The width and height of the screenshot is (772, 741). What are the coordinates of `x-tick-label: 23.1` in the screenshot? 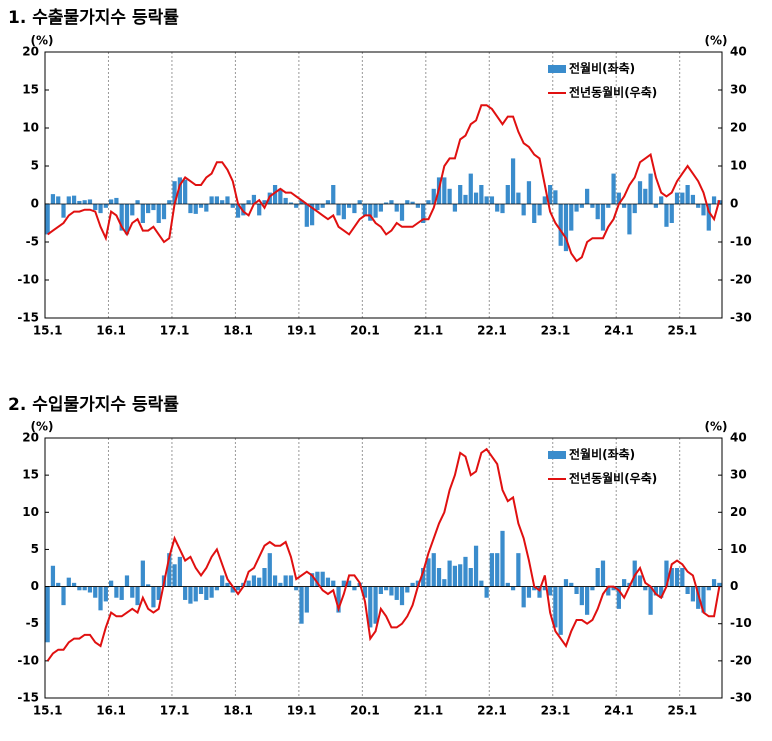 It's located at (556, 711).